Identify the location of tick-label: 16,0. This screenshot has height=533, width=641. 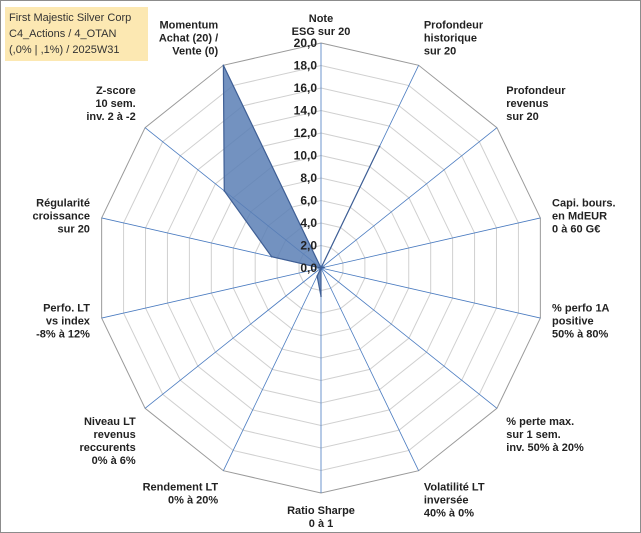
(306, 88).